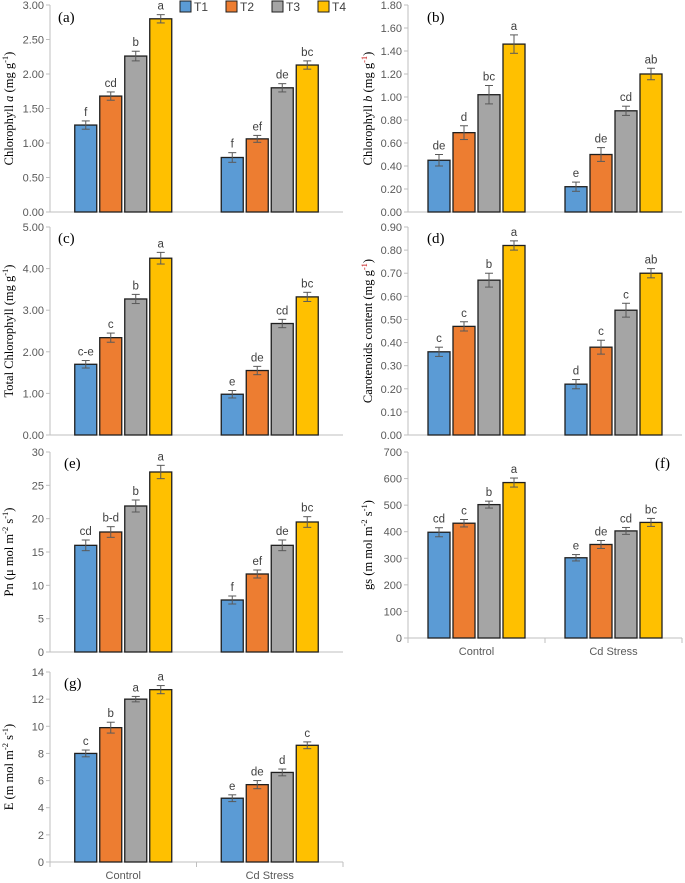 The width and height of the screenshot is (685, 883). I want to click on y-tick-label: 0.90, so click(391, 228).